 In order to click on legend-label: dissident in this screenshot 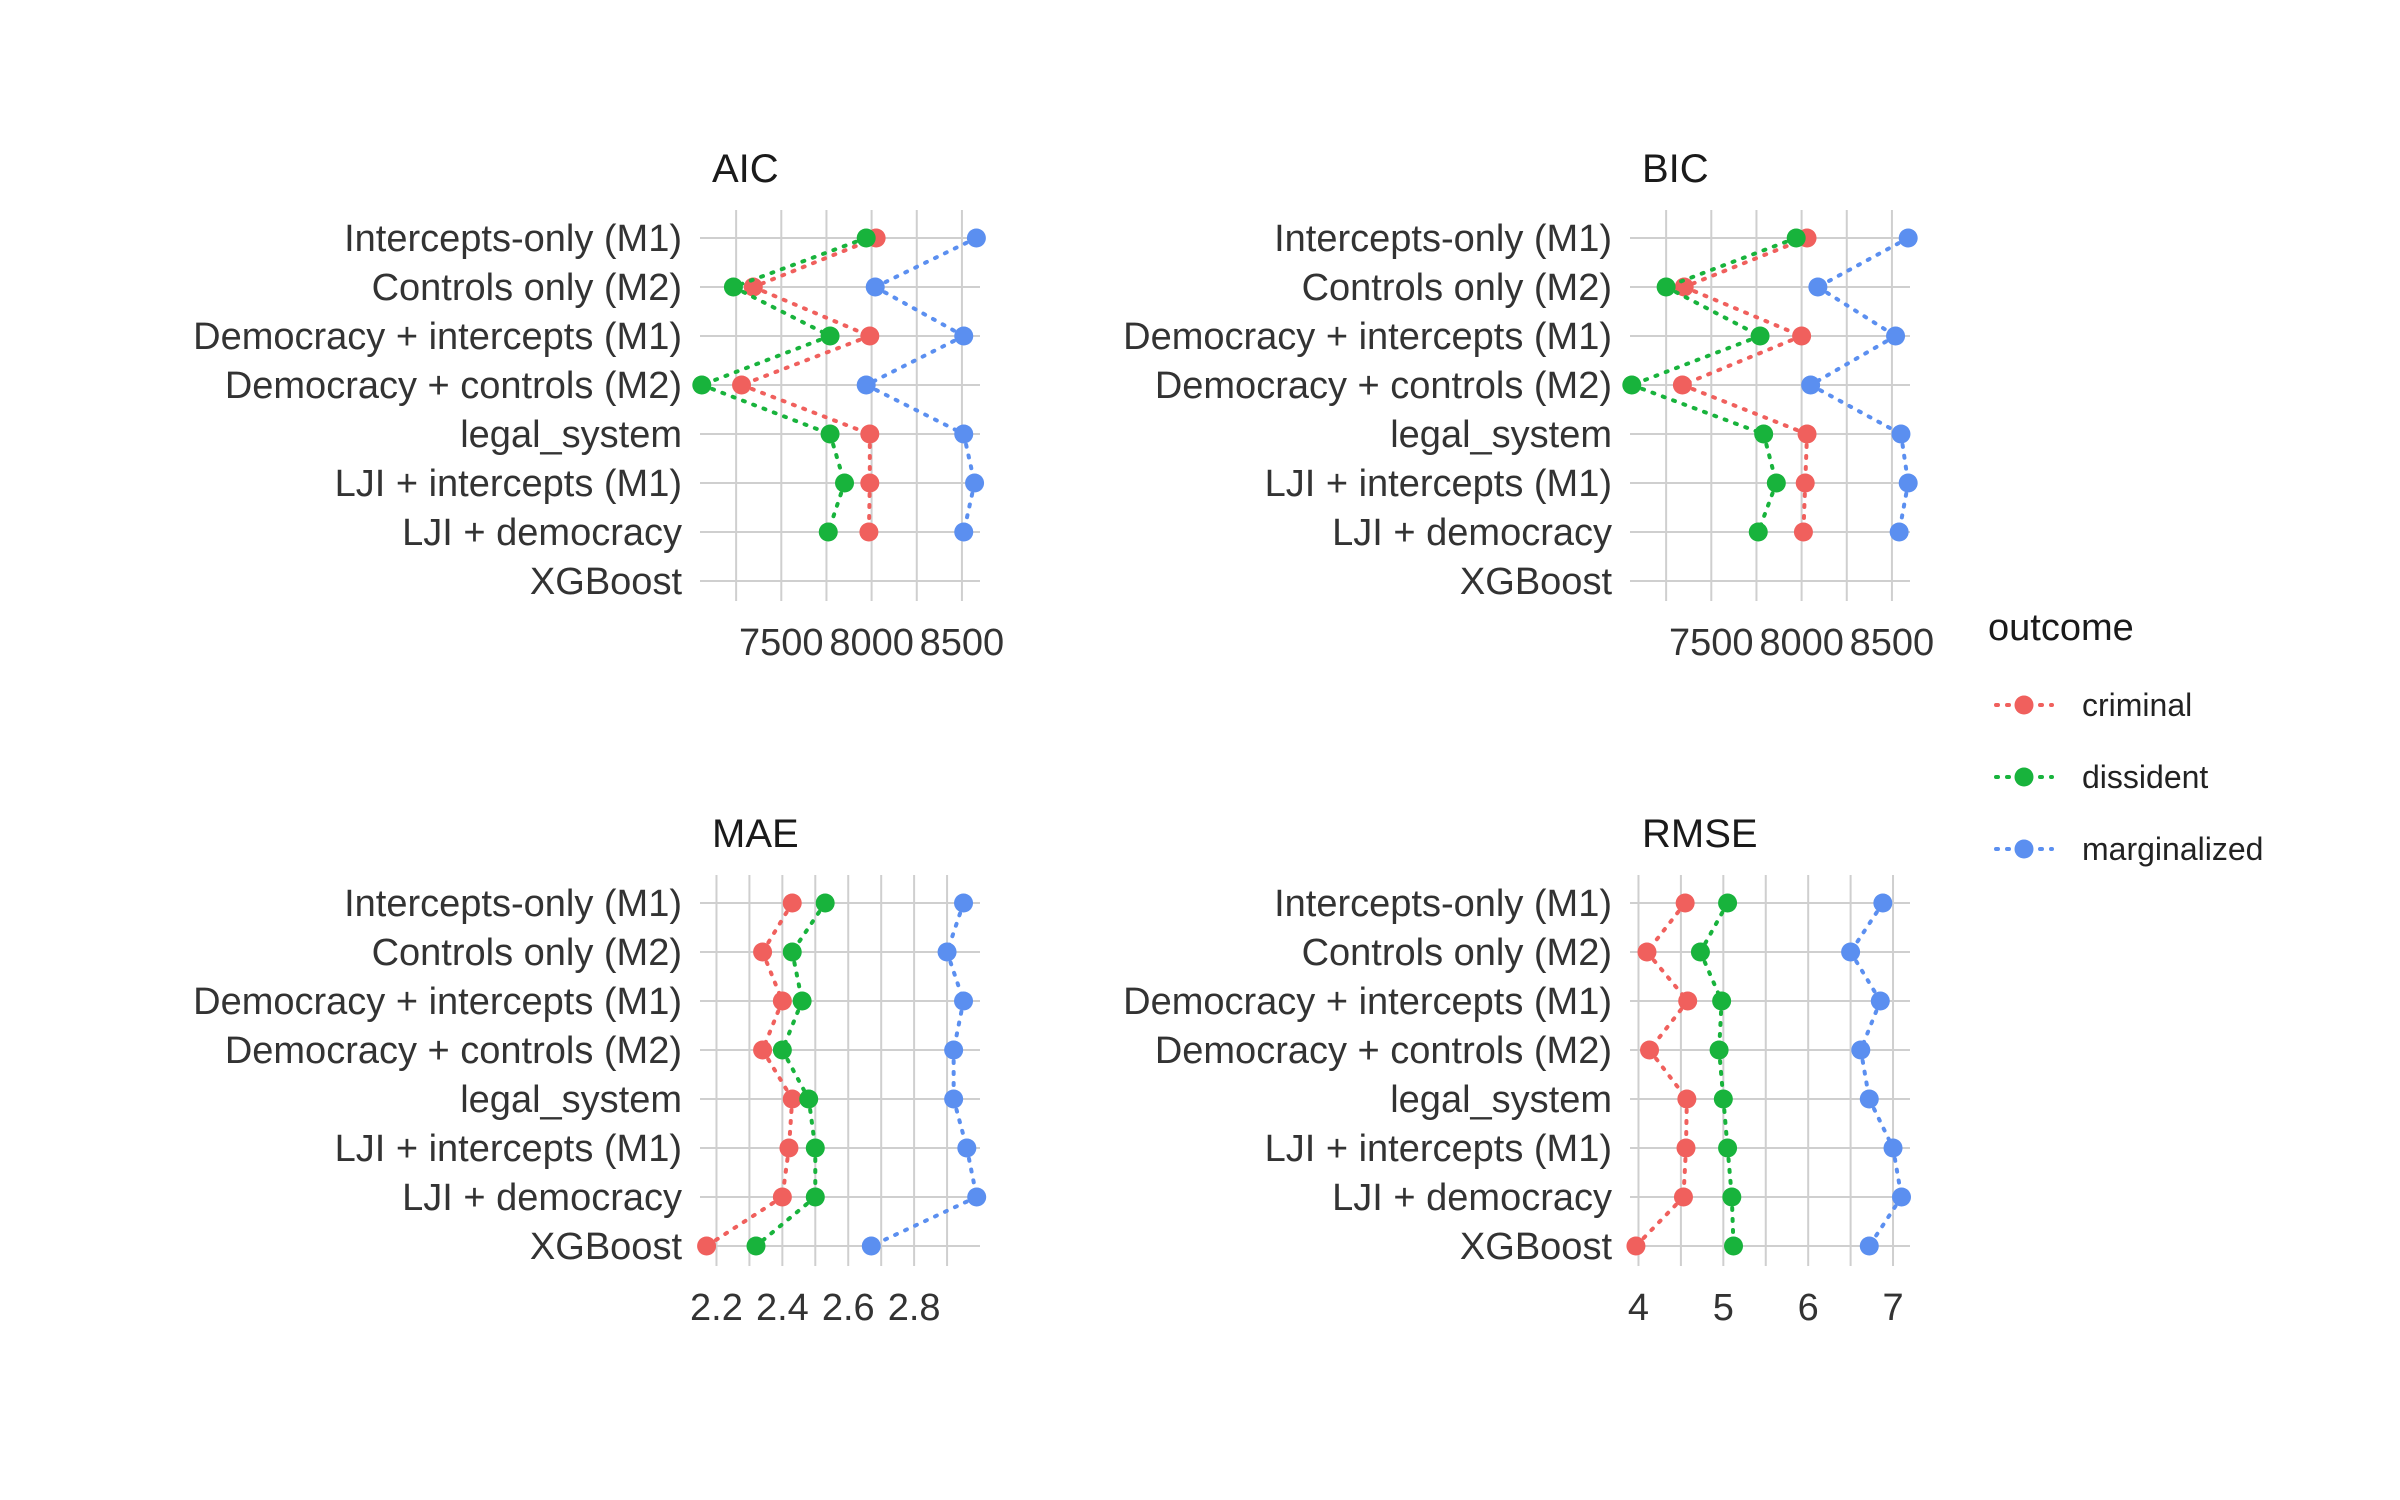, I will do `click(2145, 777)`.